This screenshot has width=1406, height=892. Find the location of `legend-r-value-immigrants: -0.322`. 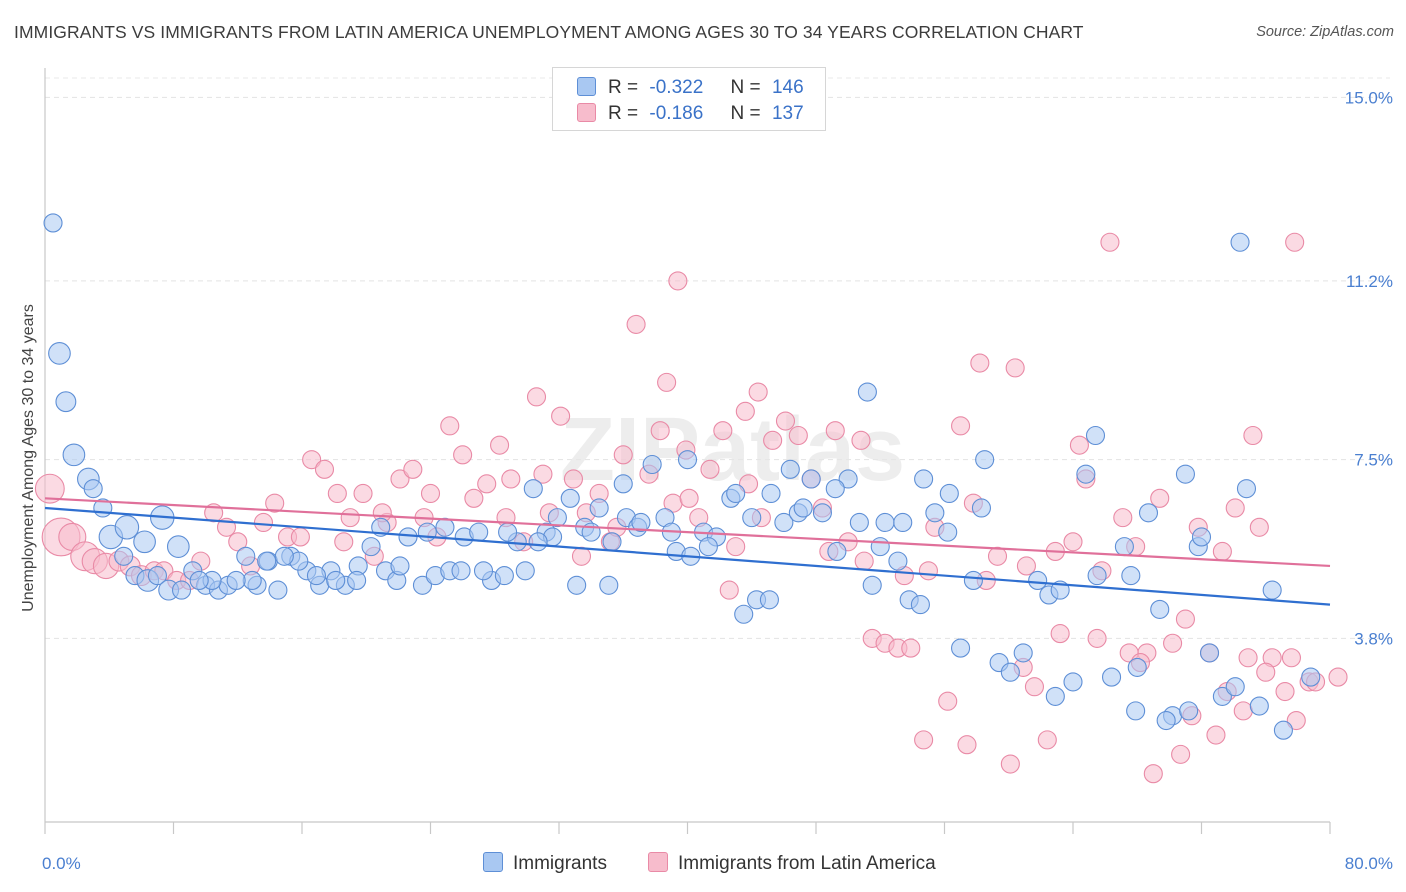

legend-r-value-immigrants: -0.322 is located at coordinates (676, 87).